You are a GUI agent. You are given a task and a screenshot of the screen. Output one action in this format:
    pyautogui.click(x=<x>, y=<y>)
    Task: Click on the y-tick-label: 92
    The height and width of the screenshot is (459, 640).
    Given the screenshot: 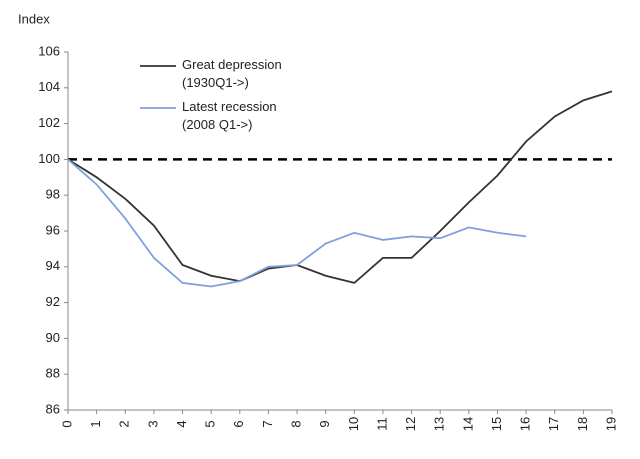 What is the action you would take?
    pyautogui.click(x=53, y=301)
    